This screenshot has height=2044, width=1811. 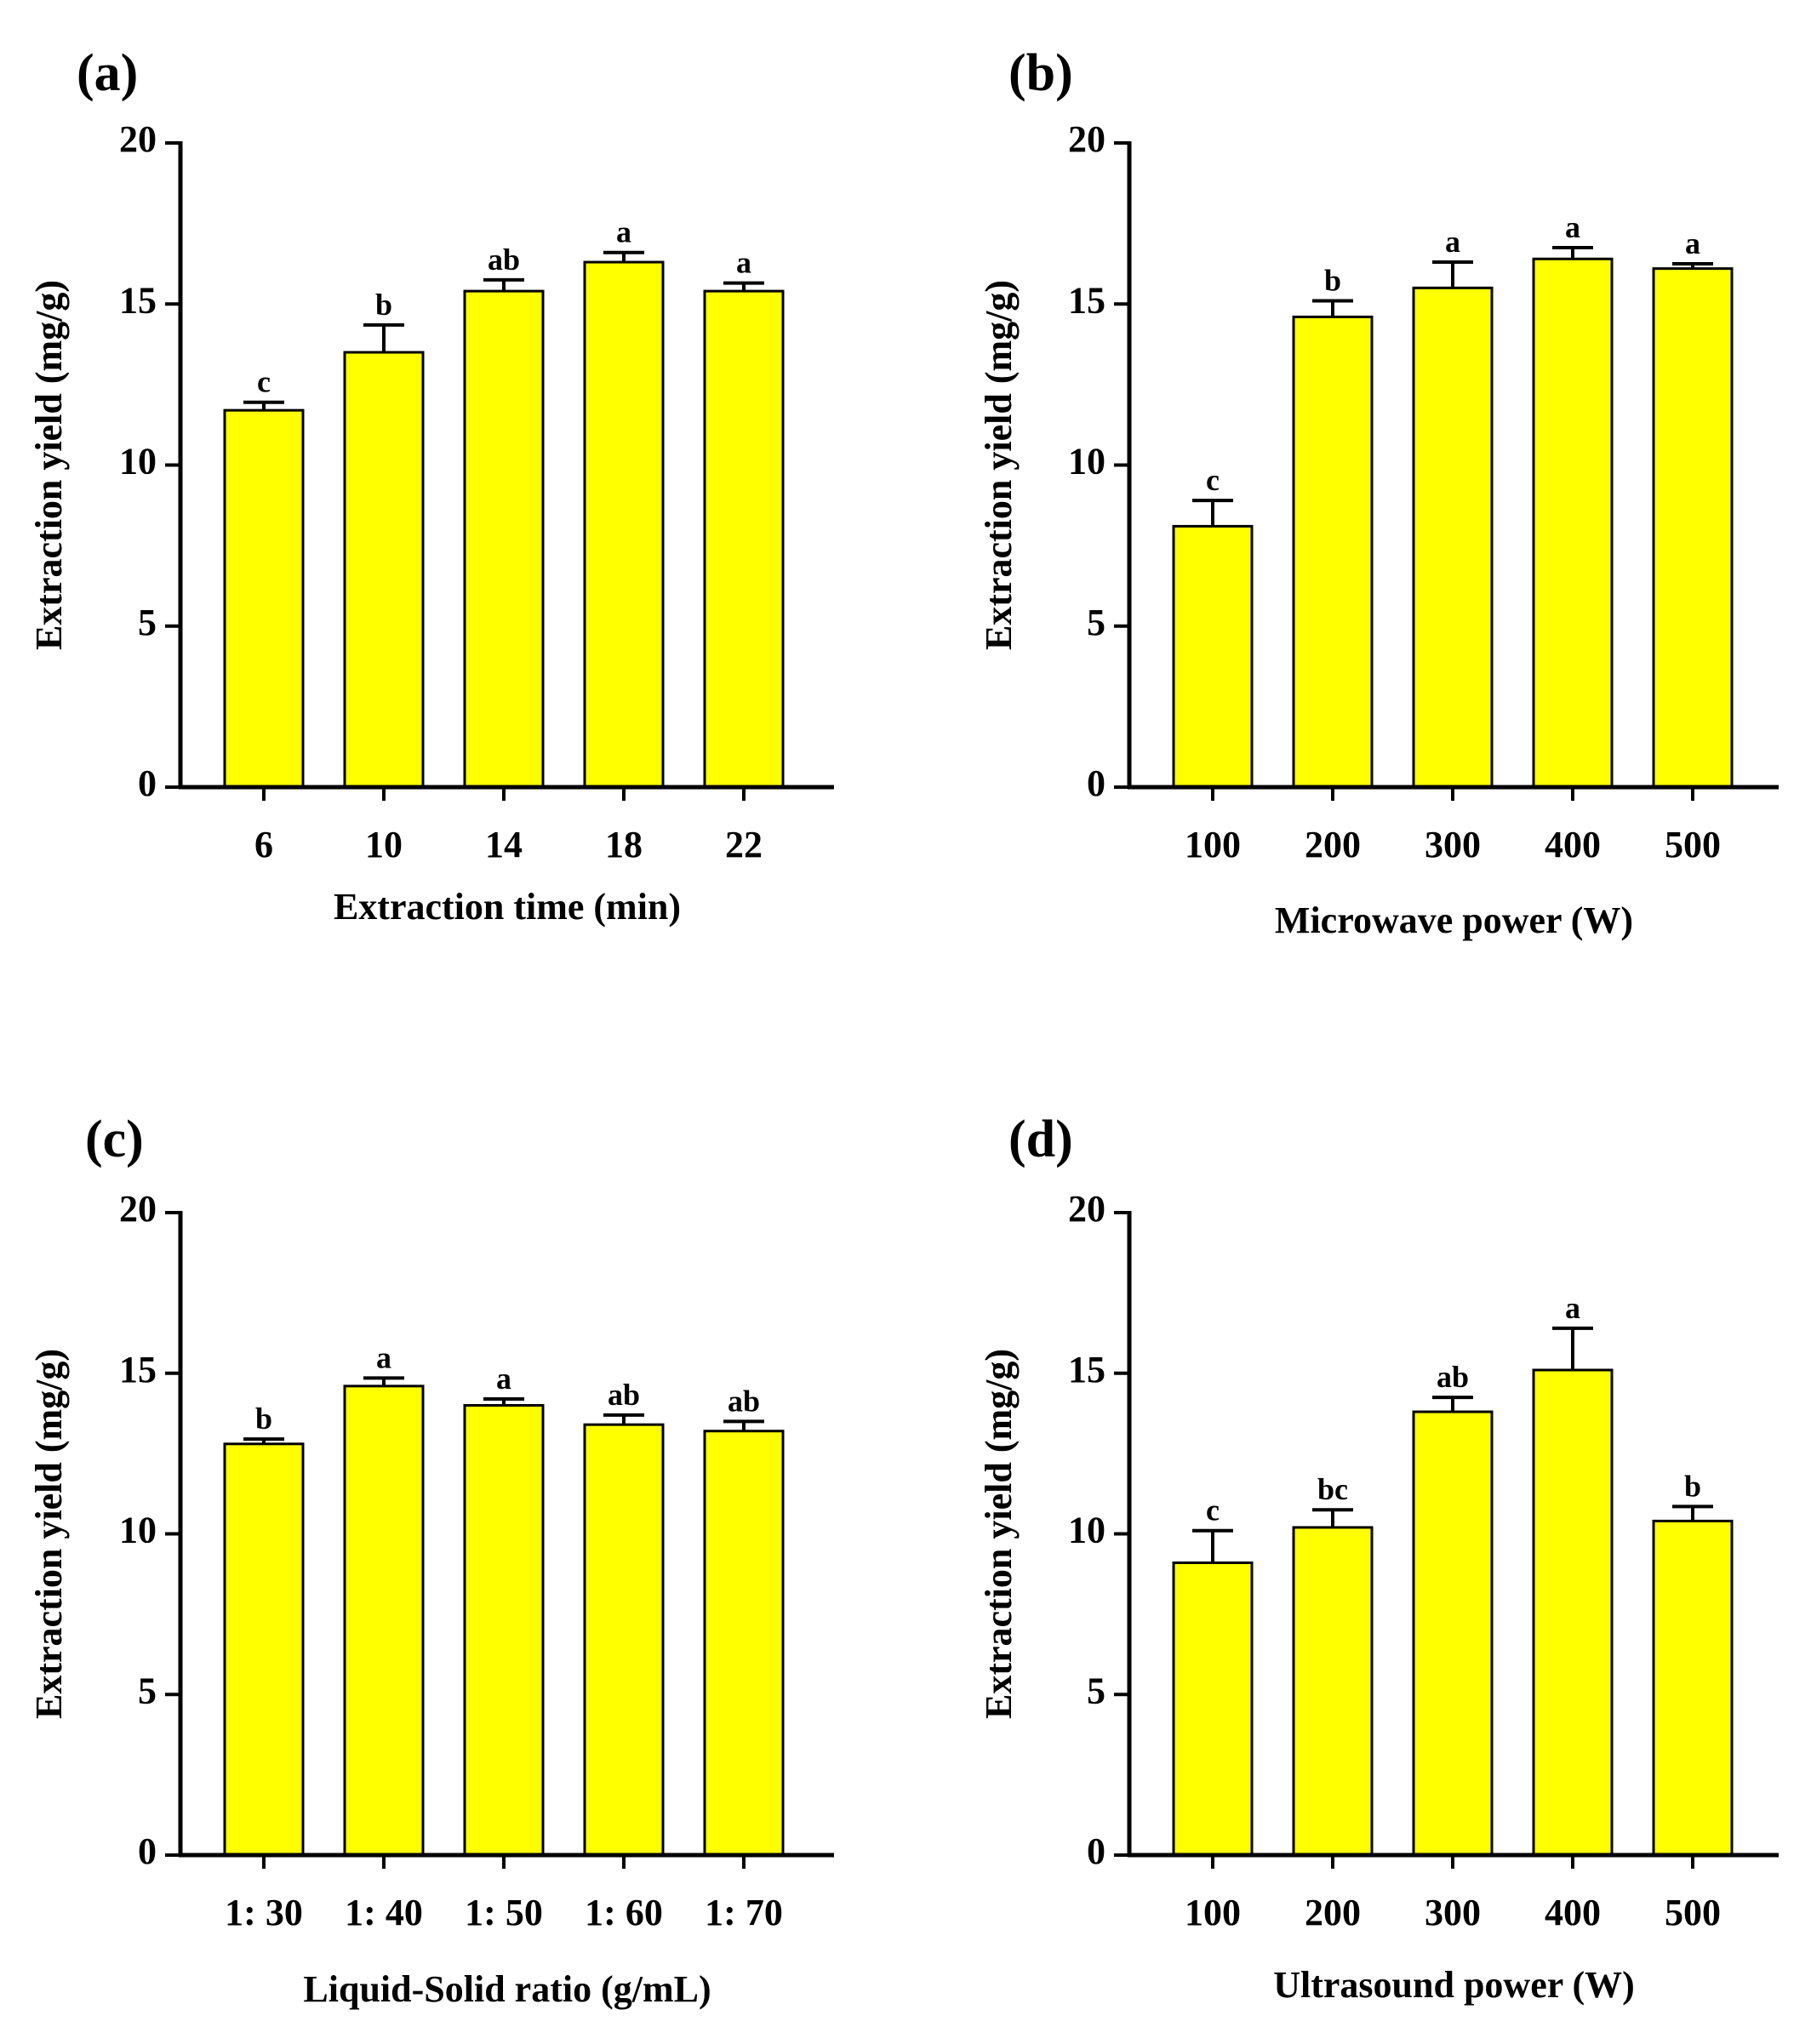 I want to click on x-tick-label: 6, so click(x=263, y=844).